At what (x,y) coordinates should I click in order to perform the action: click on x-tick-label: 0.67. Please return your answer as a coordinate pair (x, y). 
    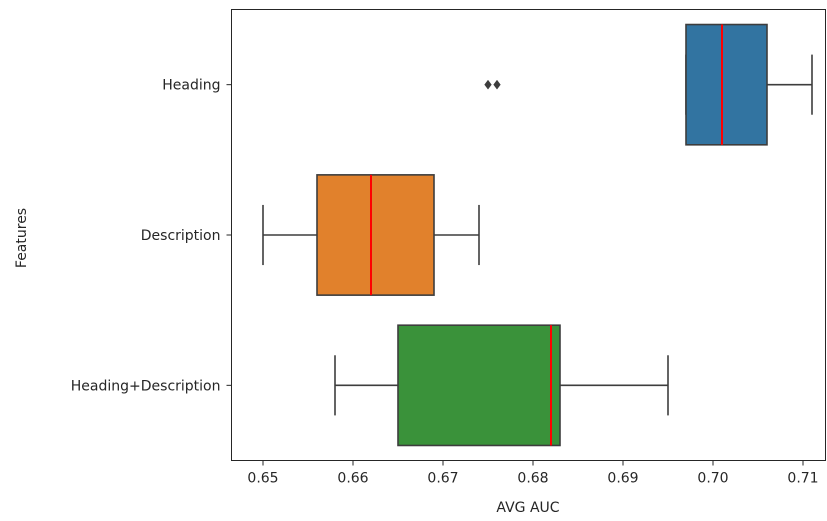
    Looking at the image, I should click on (442, 479).